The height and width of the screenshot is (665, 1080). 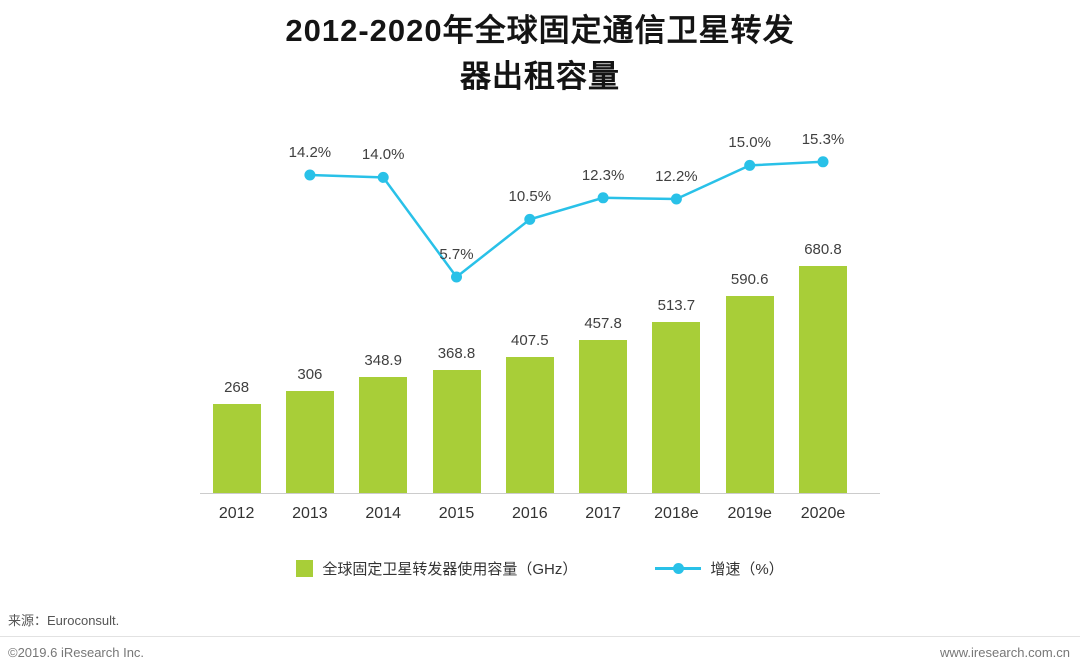 What do you see at coordinates (823, 513) in the screenshot?
I see `x-axis-label: 2020e` at bounding box center [823, 513].